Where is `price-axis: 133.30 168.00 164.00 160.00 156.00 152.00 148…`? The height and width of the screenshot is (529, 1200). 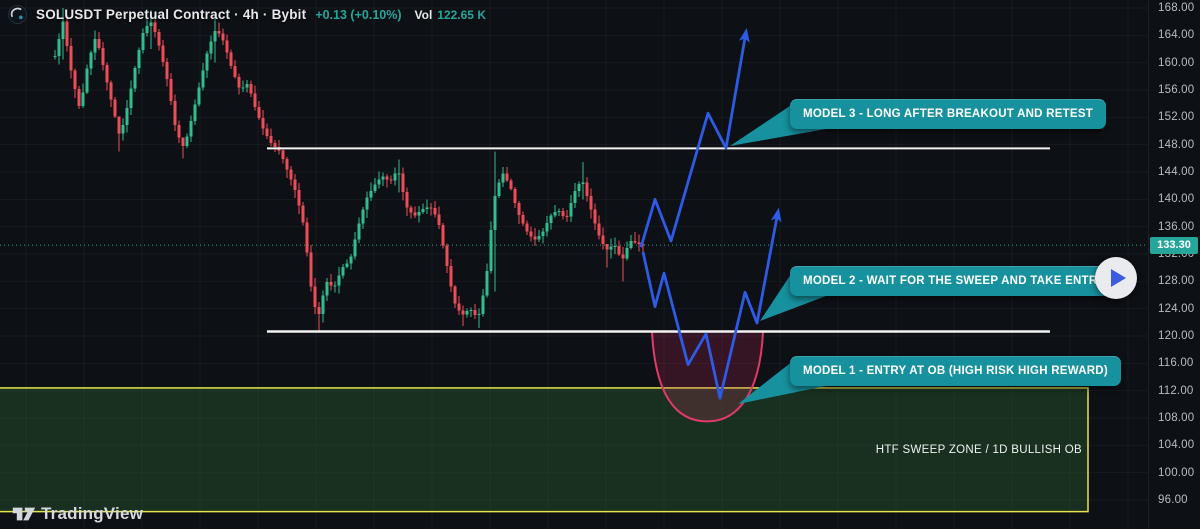 price-axis: 133.30 168.00 164.00 160.00 156.00 152.00 148… is located at coordinates (1174, 264).